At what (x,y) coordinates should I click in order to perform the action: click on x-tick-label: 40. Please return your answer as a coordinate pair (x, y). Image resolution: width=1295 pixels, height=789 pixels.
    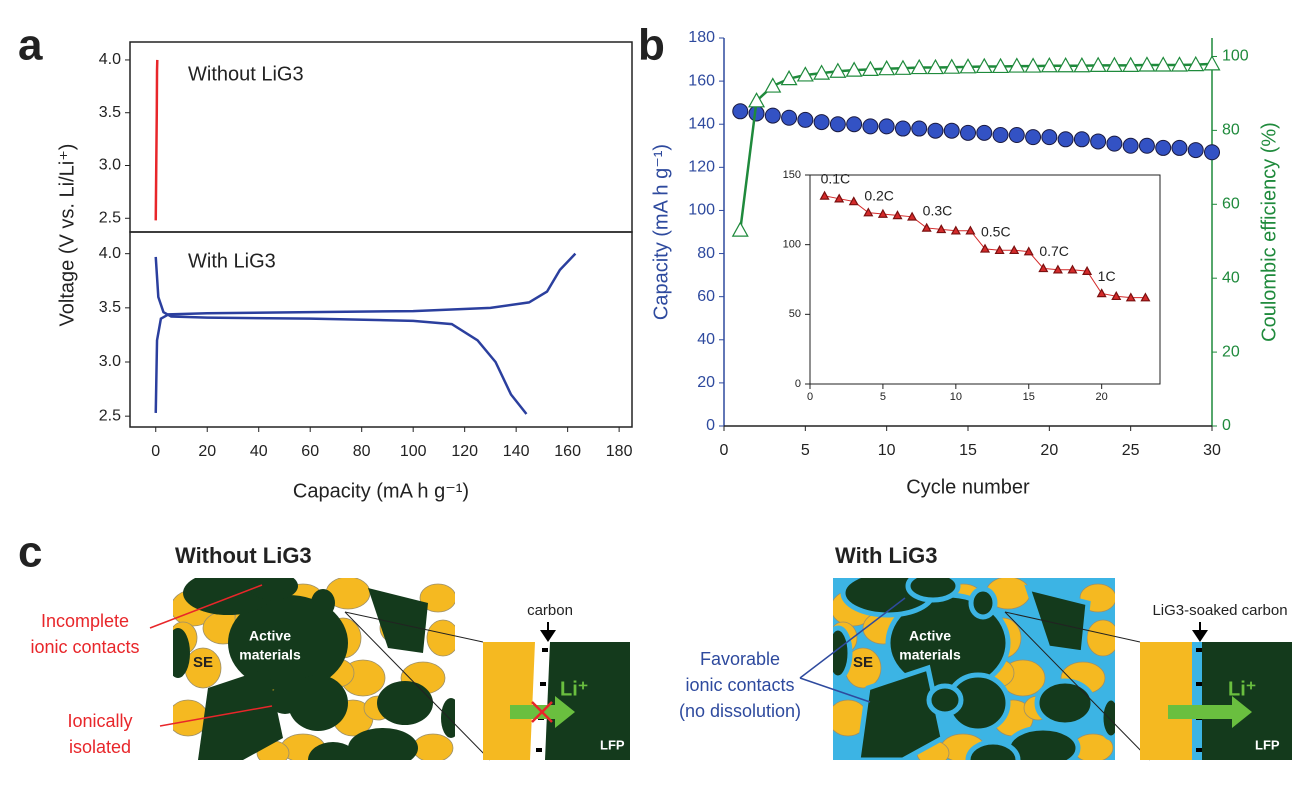
    Looking at the image, I should click on (259, 451).